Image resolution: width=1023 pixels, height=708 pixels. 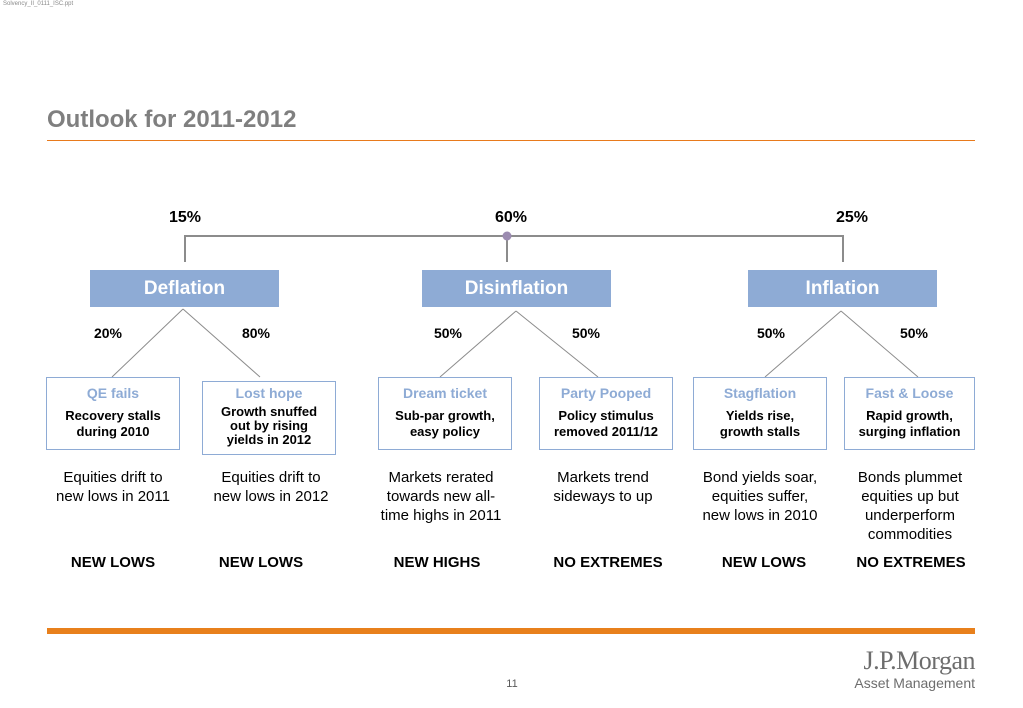 What do you see at coordinates (184, 288) in the screenshot?
I see `category-deflation: Deflation` at bounding box center [184, 288].